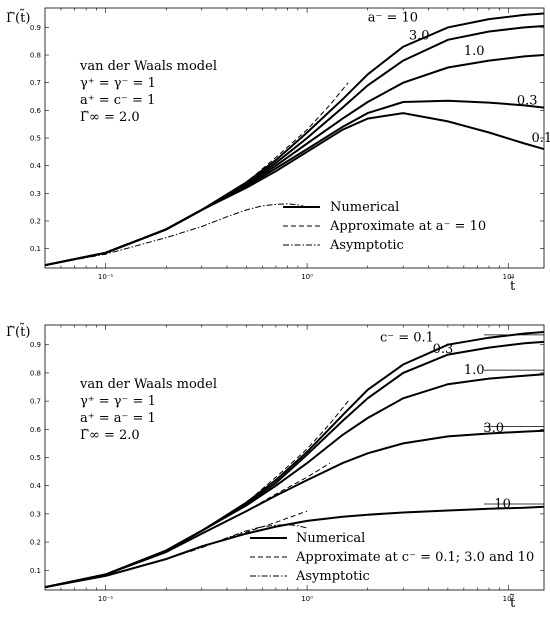 Image resolution: width=550 pixels, height=618 pixels. I want to click on series-line-solid, so click(294, 547).